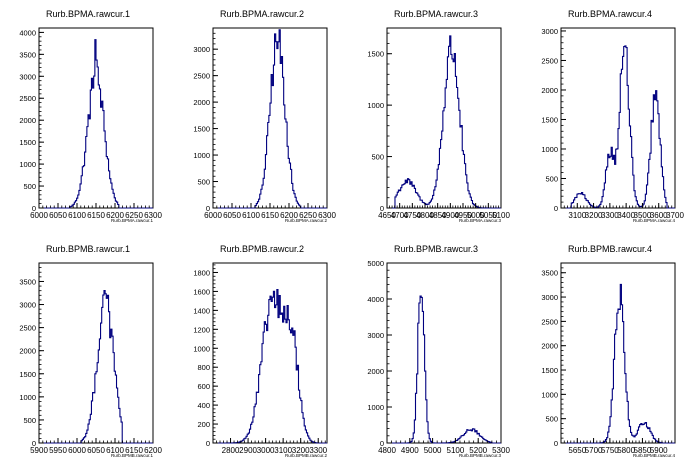 The width and height of the screenshot is (696, 472). What do you see at coordinates (39, 215) in the screenshot?
I see `x-tick-label: 6000` at bounding box center [39, 215].